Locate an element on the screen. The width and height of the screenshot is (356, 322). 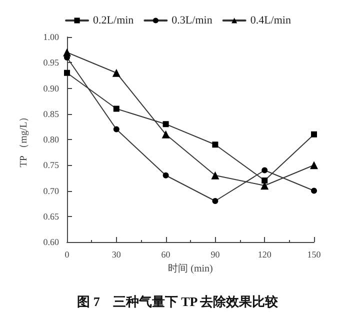
y-tick-label: 0.70 is located at coordinates (51, 191).